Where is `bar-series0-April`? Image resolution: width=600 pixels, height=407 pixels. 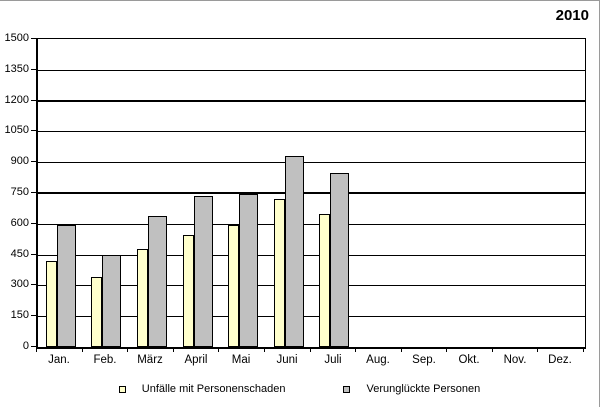 bar-series0-April is located at coordinates (188, 291).